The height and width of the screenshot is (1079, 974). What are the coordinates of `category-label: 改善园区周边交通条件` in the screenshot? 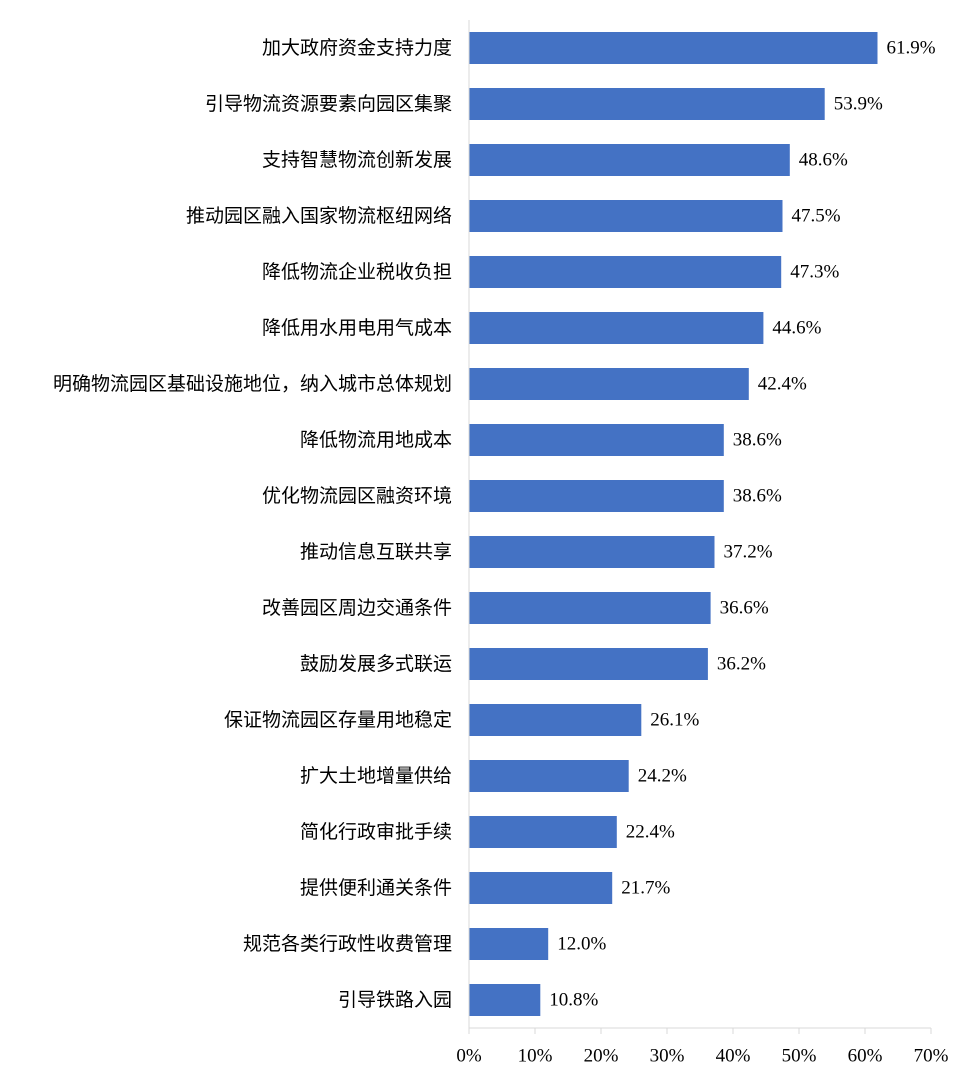 It's located at (357, 608).